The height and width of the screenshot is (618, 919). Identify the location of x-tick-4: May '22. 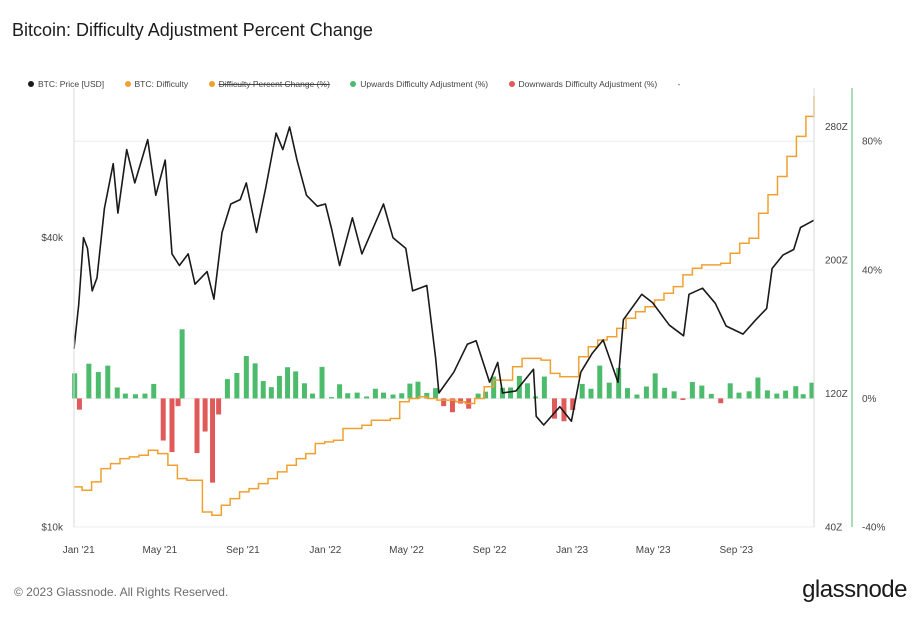
(406, 550).